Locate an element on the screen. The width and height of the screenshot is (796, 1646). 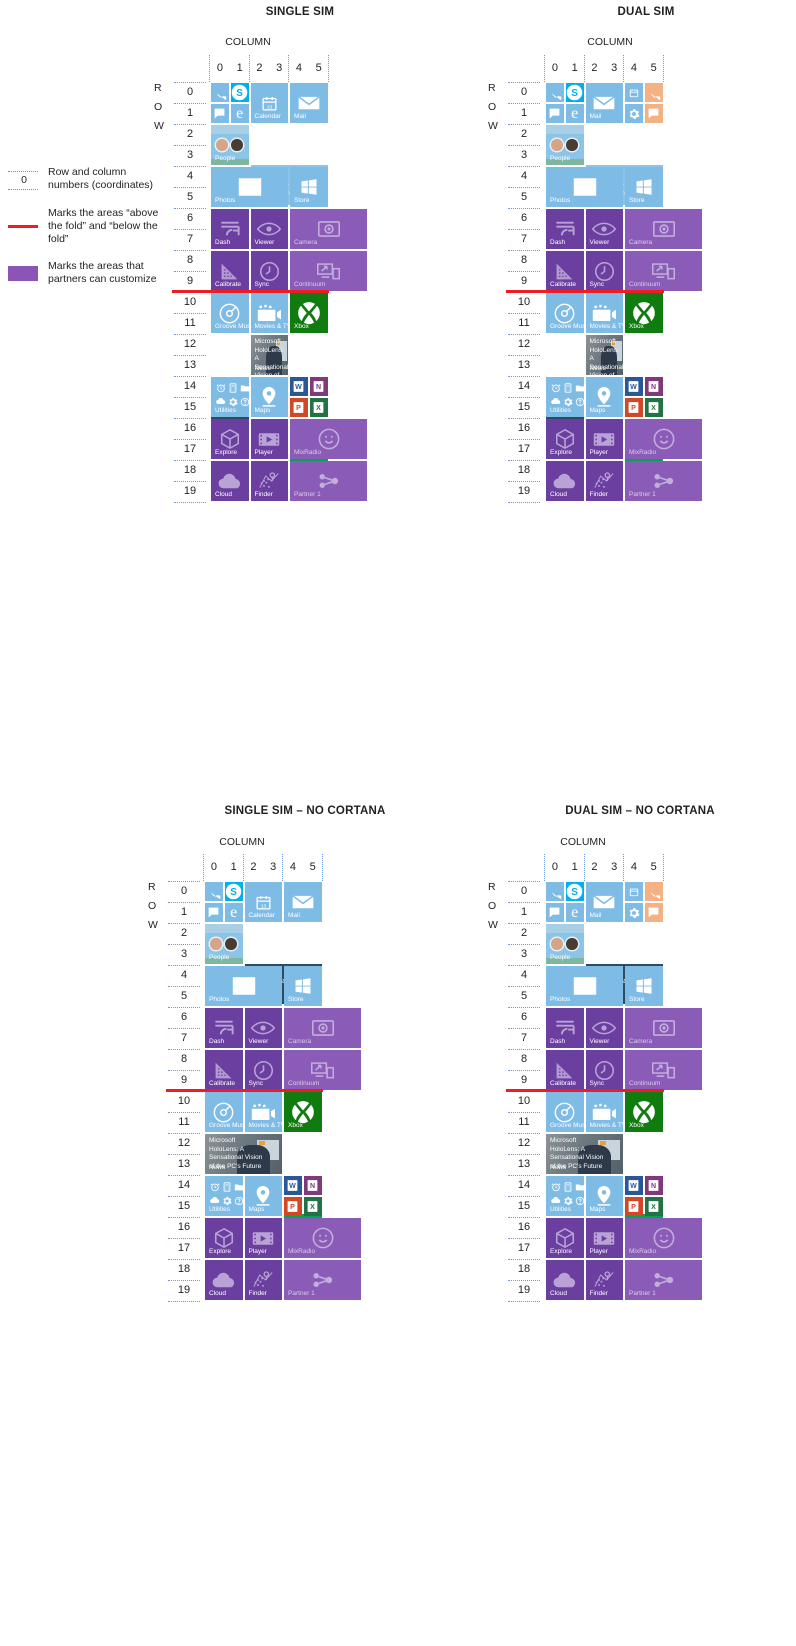
tile-onenote: N is located at coordinates (312, 1185).